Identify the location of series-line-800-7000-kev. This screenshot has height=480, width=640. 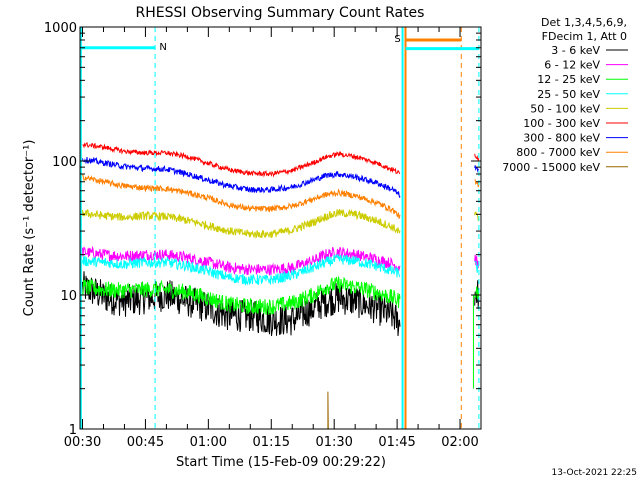
(241, 196).